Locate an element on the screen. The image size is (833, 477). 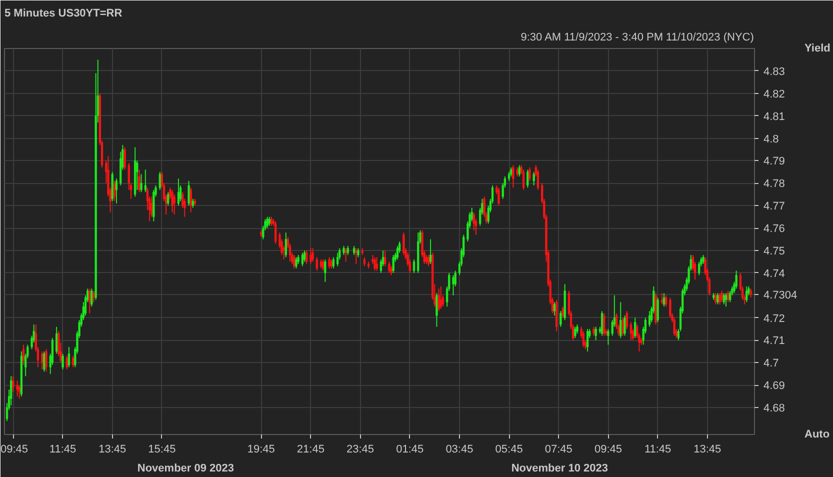
y-tick-label: 4.81 is located at coordinates (774, 116).